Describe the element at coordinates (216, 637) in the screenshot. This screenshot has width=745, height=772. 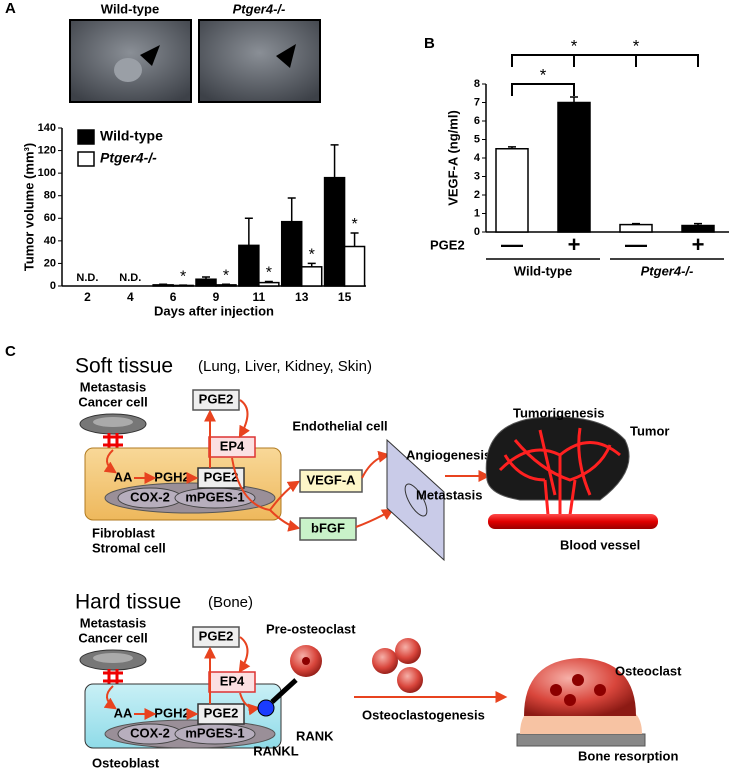
I see `pge2-box` at that location.